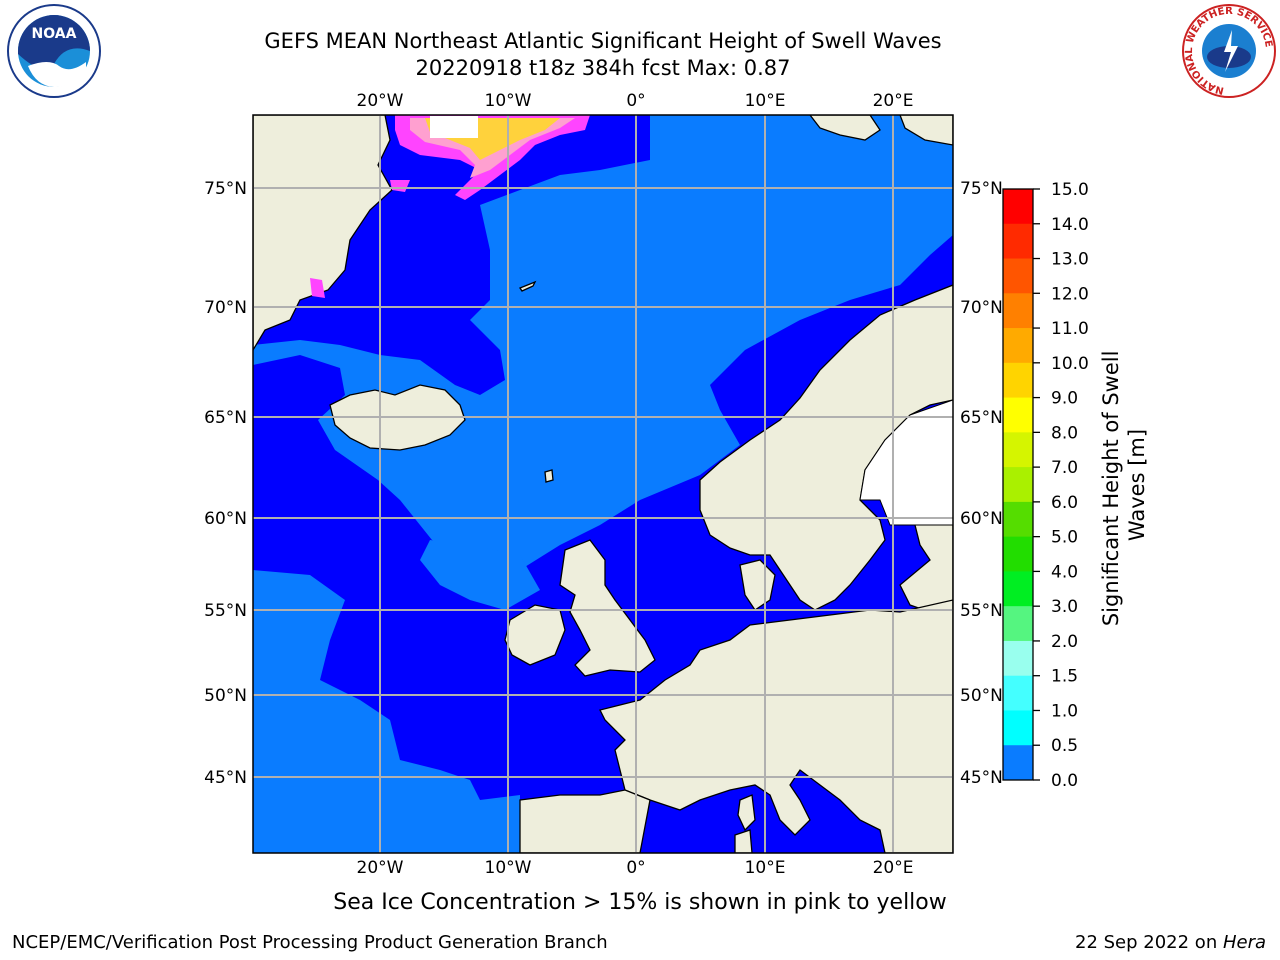  Describe the element at coordinates (480, 575) in the screenshot. I see `swell-mid-bay` at that location.